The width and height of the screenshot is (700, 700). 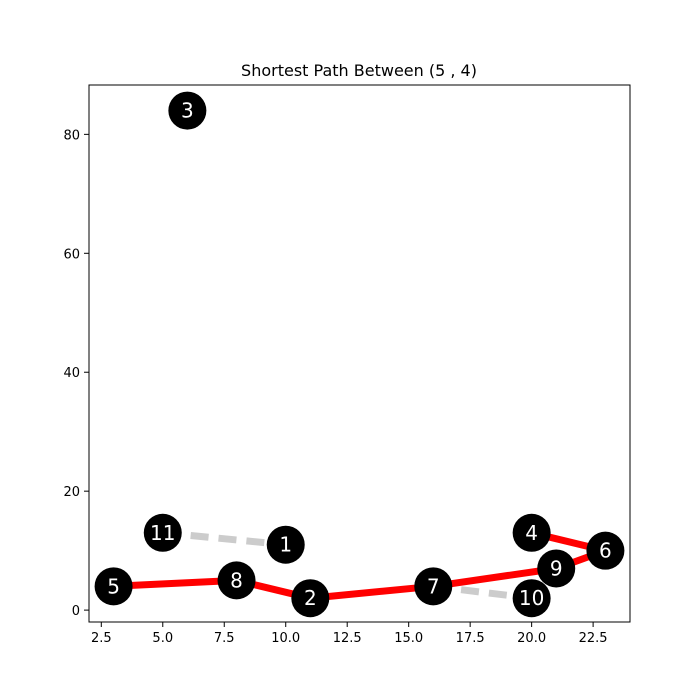 I want to click on x-tick-label: 20.0, so click(x=531, y=638).